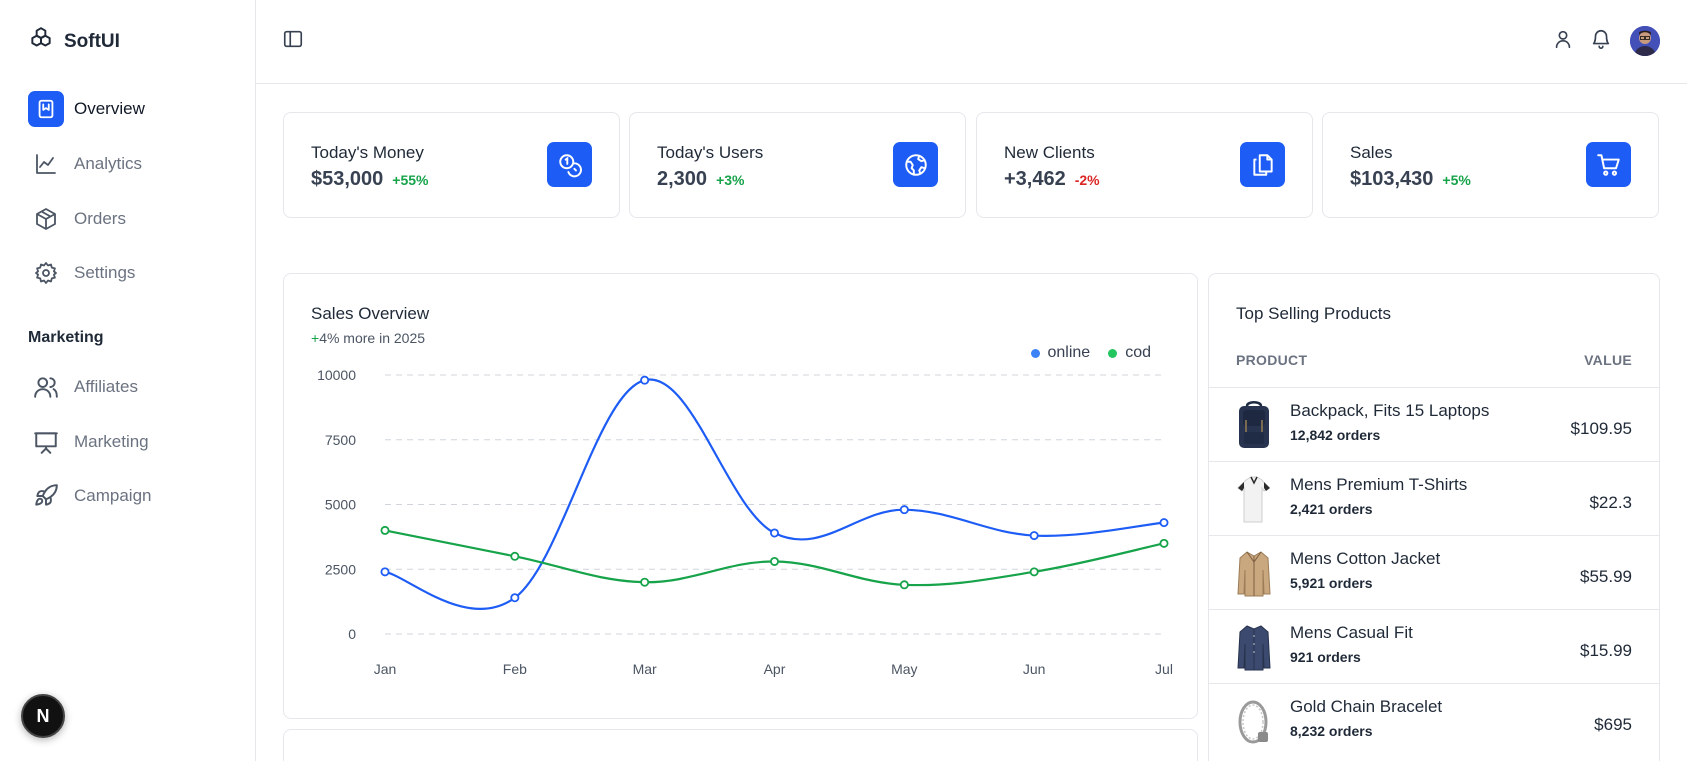 This screenshot has height=761, width=1687. What do you see at coordinates (1113, 353) in the screenshot?
I see `legend-dot-cod` at bounding box center [1113, 353].